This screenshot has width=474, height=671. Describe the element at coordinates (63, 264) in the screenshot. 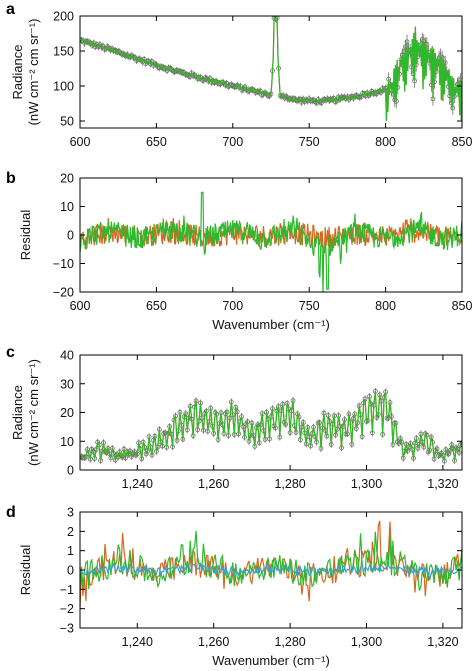

I see `y-tick-label: −10` at that location.